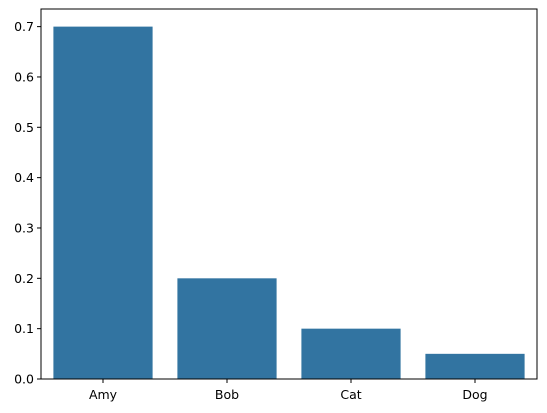 The height and width of the screenshot is (413, 547). I want to click on x-tick-label: Dog, so click(474, 394).